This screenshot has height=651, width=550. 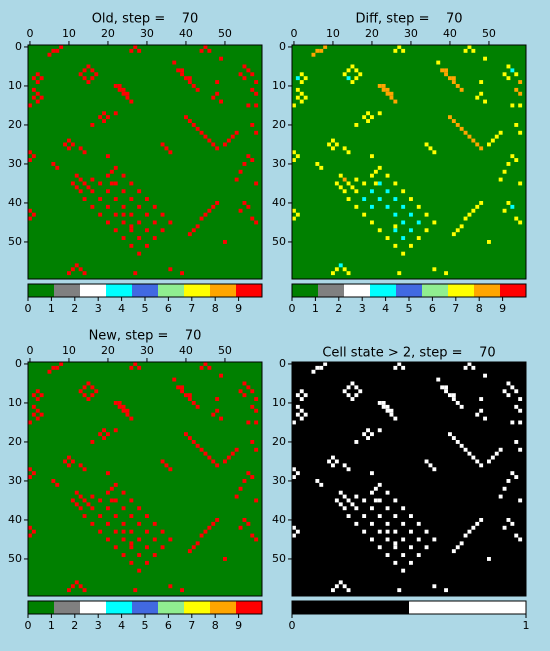 What do you see at coordinates (293, 33) in the screenshot?
I see `x-tick-label: 0` at bounding box center [293, 33].